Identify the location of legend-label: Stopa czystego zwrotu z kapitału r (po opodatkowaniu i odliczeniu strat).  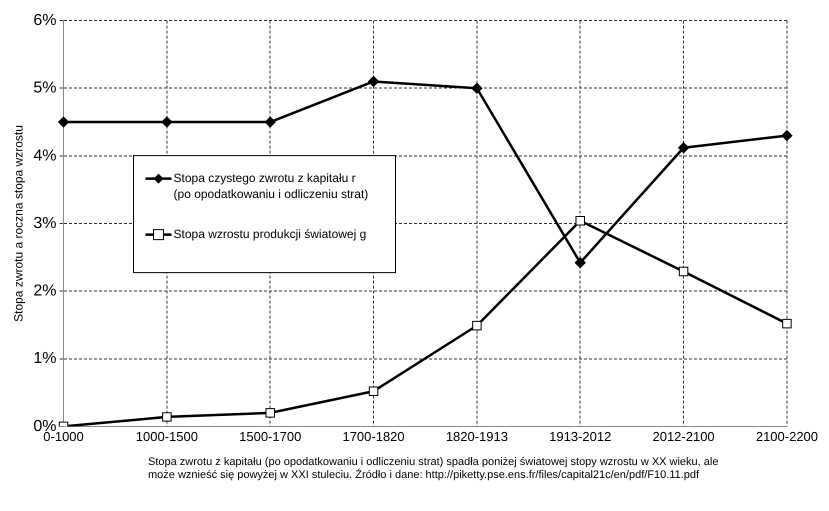
(271, 185).